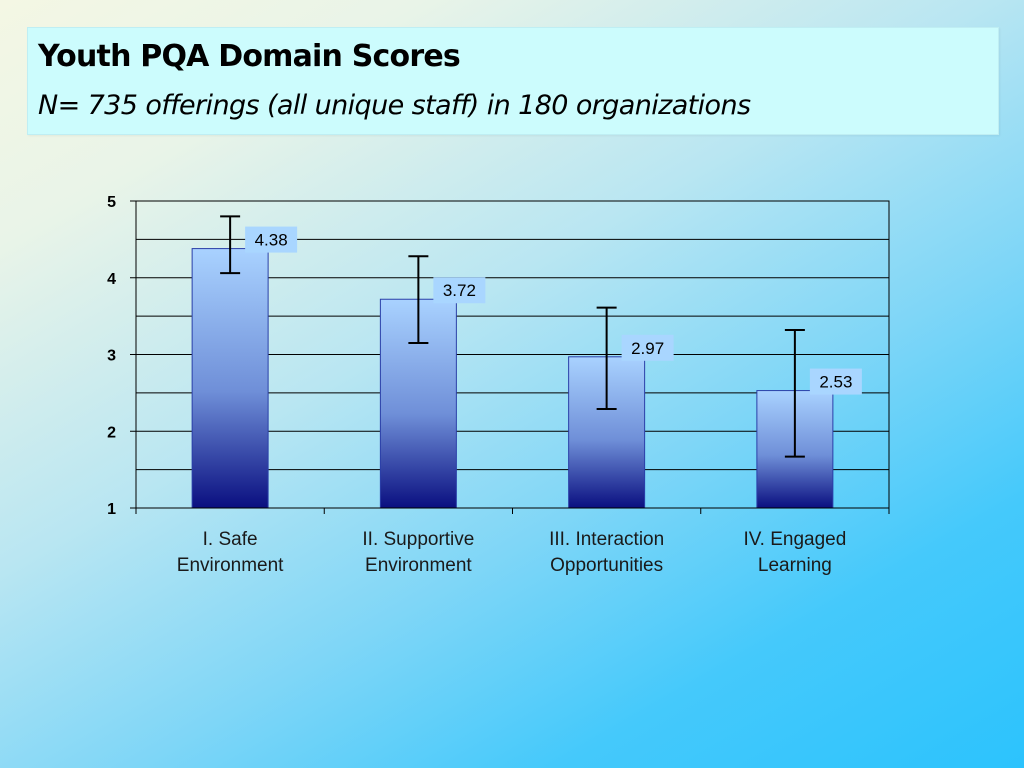 Image resolution: width=1024 pixels, height=768 pixels. I want to click on bar, so click(230, 378).